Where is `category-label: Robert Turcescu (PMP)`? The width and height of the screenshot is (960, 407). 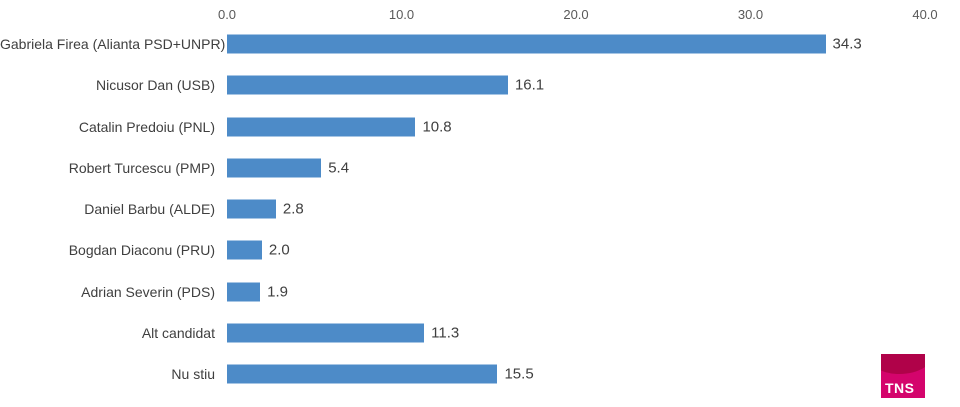 category-label: Robert Turcescu (PMP) is located at coordinates (141, 167).